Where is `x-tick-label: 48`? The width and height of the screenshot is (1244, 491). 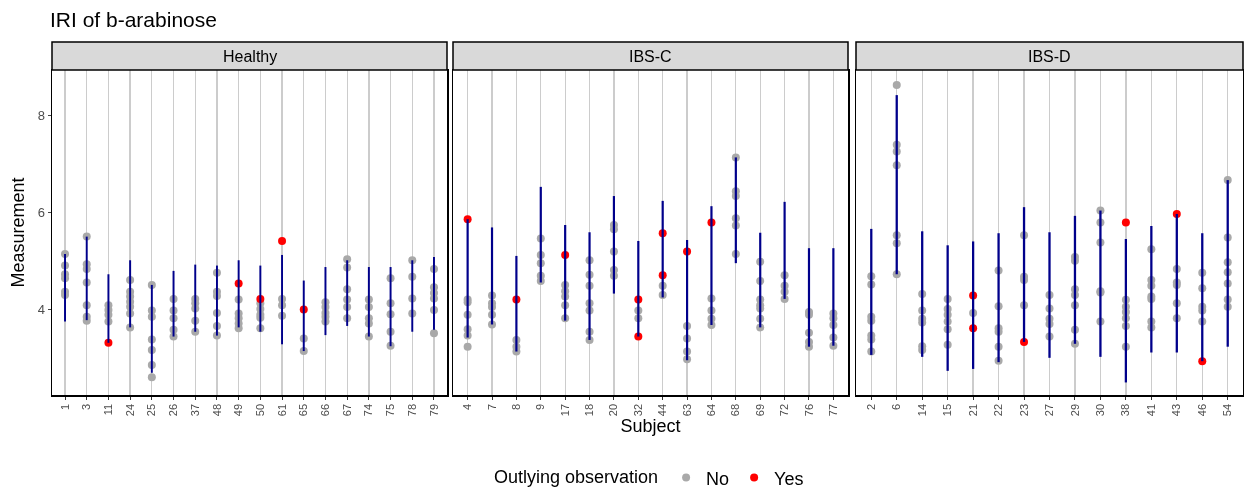 x-tick-label: 48 is located at coordinates (216, 410).